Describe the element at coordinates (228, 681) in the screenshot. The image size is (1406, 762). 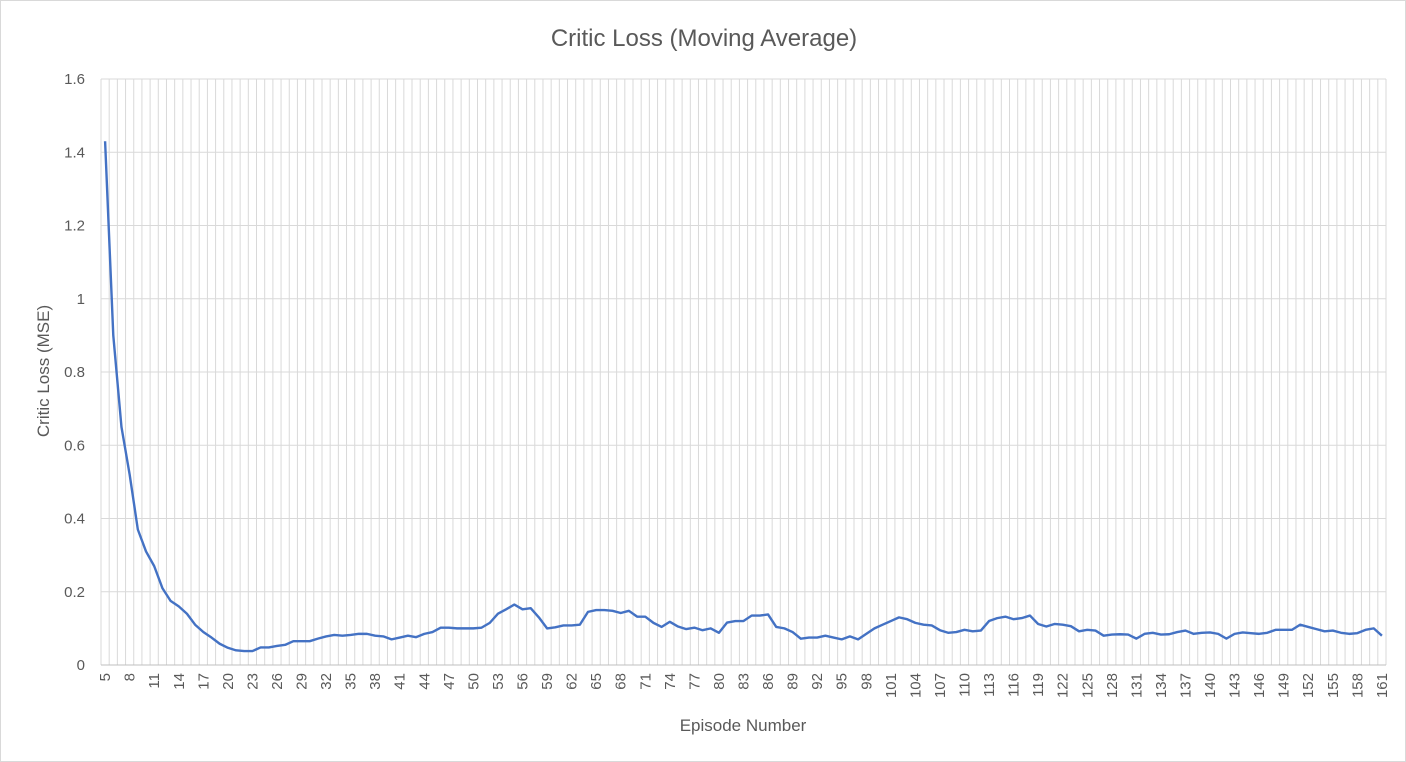
I see `x-tick-label: 20` at that location.